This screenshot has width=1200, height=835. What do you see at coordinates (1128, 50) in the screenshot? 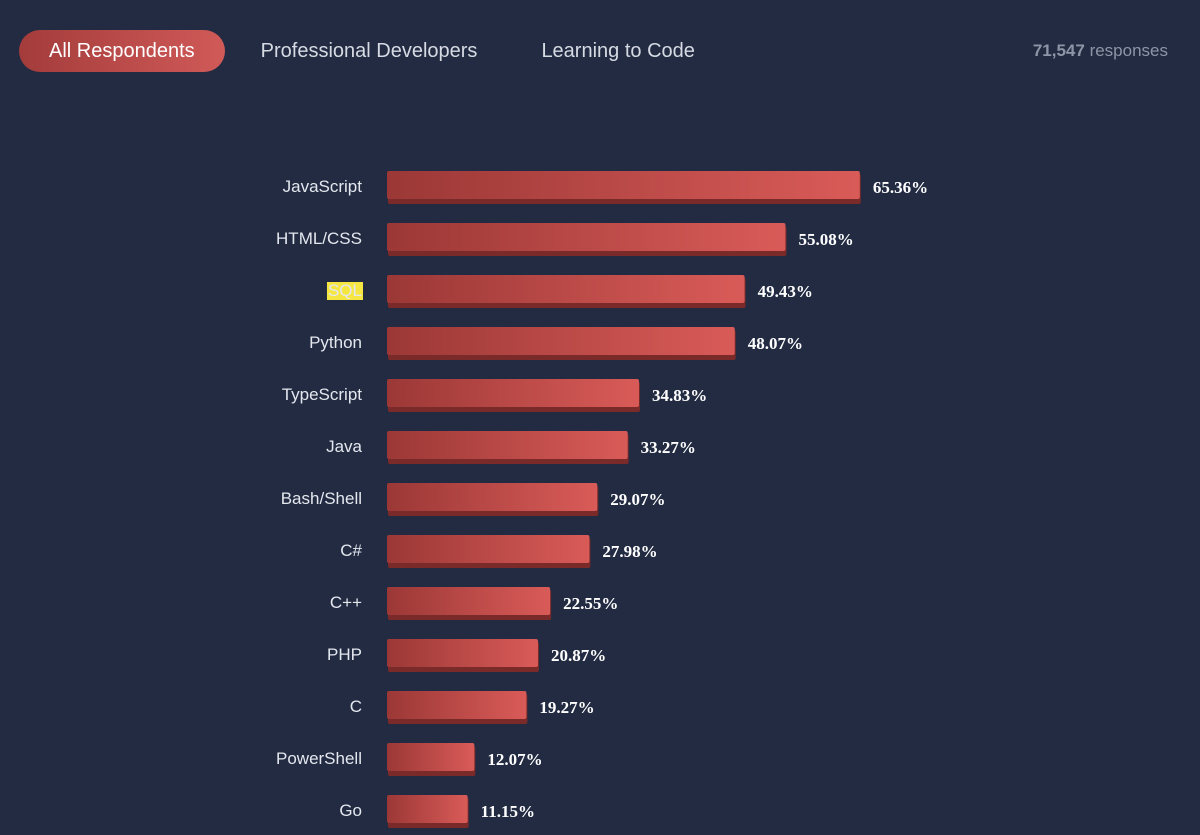
I see `responses-suffix: responses` at bounding box center [1128, 50].